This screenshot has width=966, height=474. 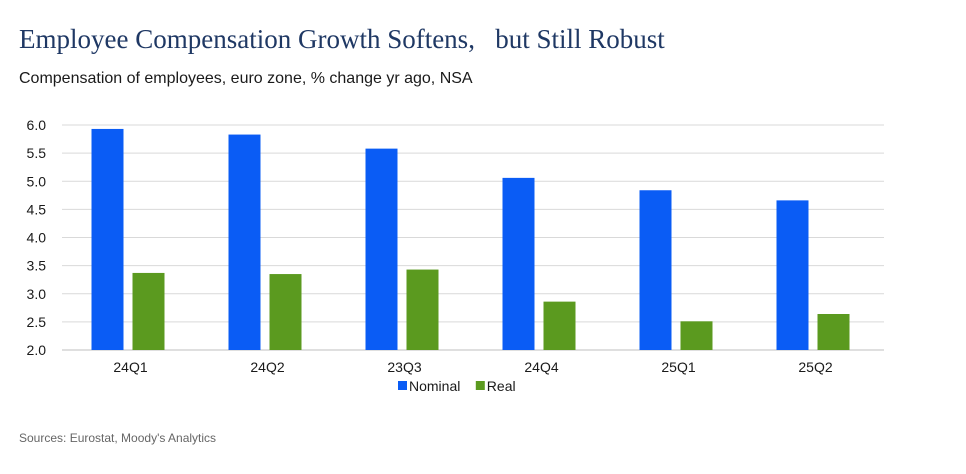 What do you see at coordinates (118, 438) in the screenshot?
I see `source-note: Sources: Eurostat, Moody's Analytics` at bounding box center [118, 438].